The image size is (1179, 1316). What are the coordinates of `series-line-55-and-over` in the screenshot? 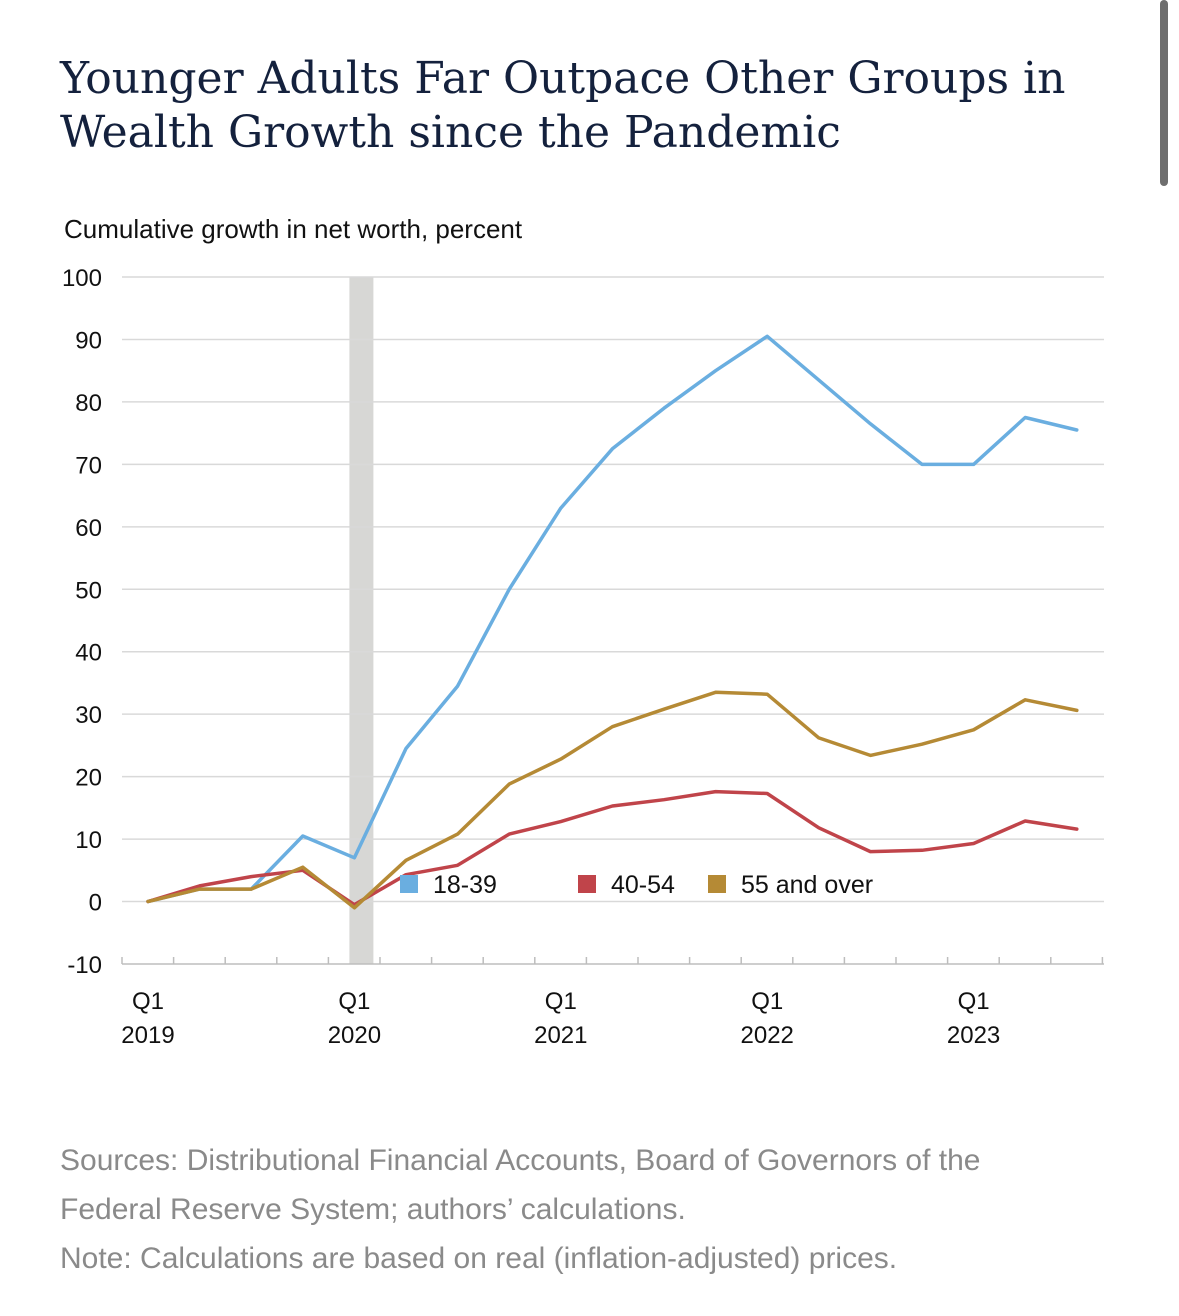 It's located at (612, 800).